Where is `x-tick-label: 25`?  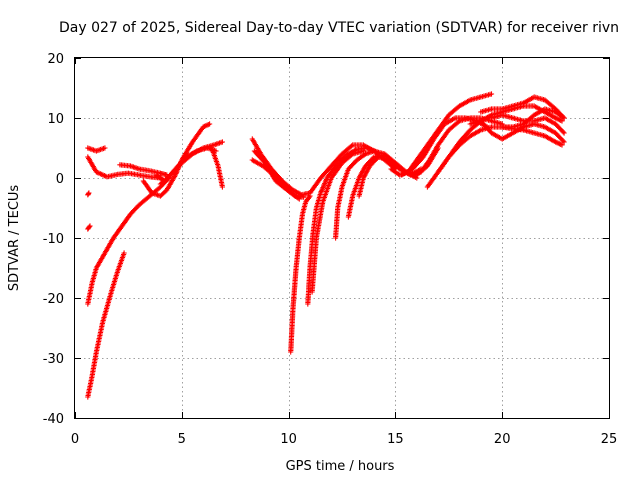 x-tick-label: 25 is located at coordinates (609, 439).